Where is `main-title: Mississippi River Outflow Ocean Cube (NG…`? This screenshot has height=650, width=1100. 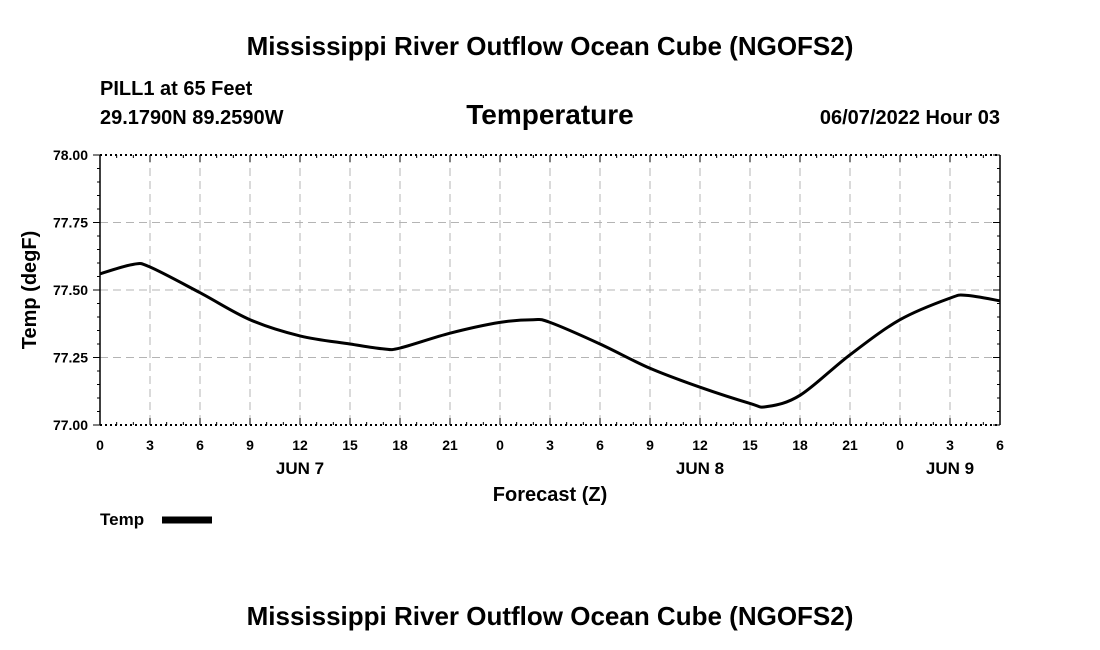
main-title: Mississippi River Outflow Ocean Cube (NG… is located at coordinates (550, 46).